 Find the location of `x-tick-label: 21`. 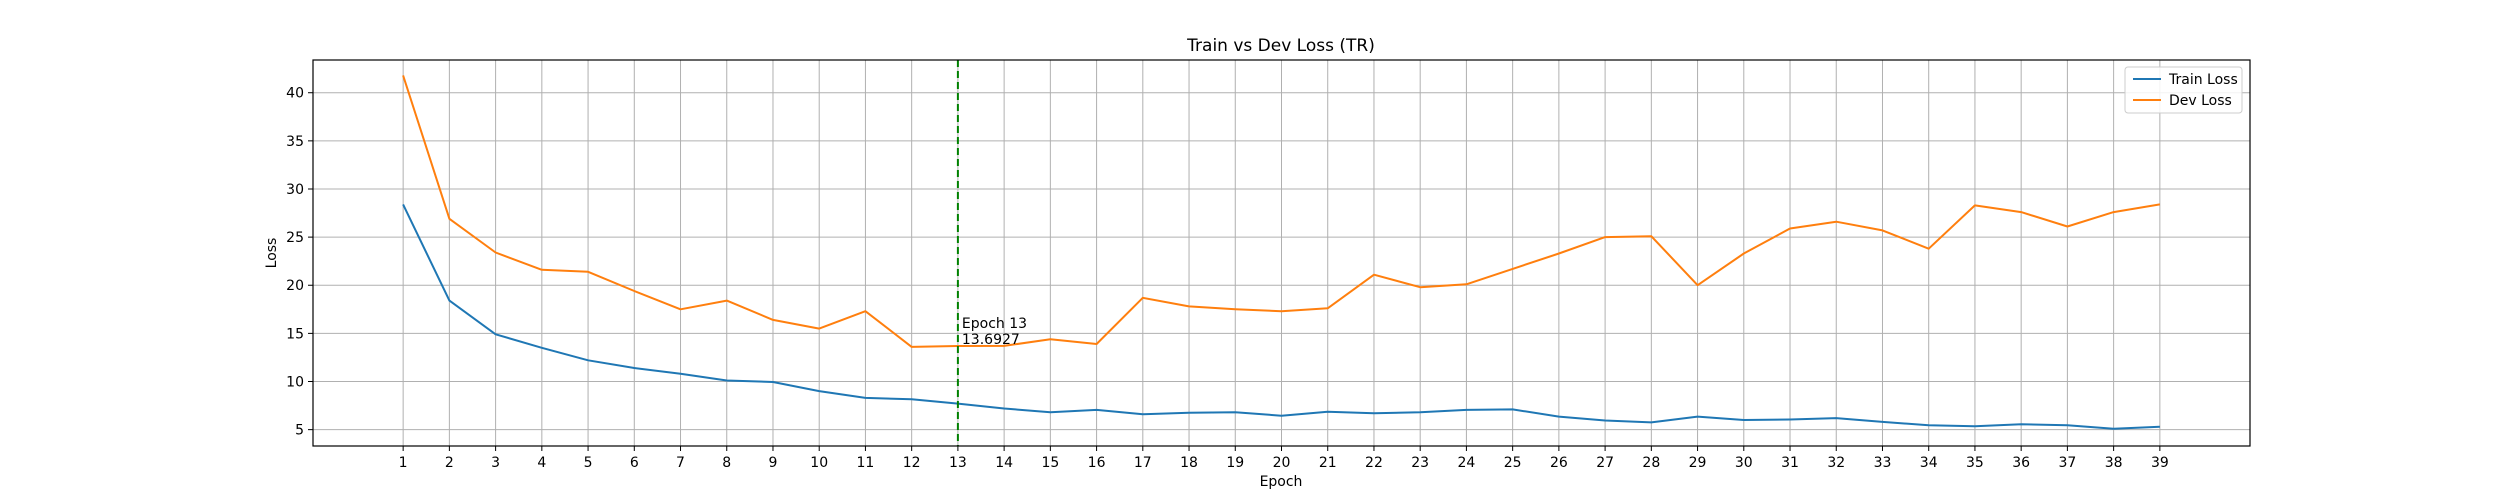

x-tick-label: 21 is located at coordinates (1328, 463).